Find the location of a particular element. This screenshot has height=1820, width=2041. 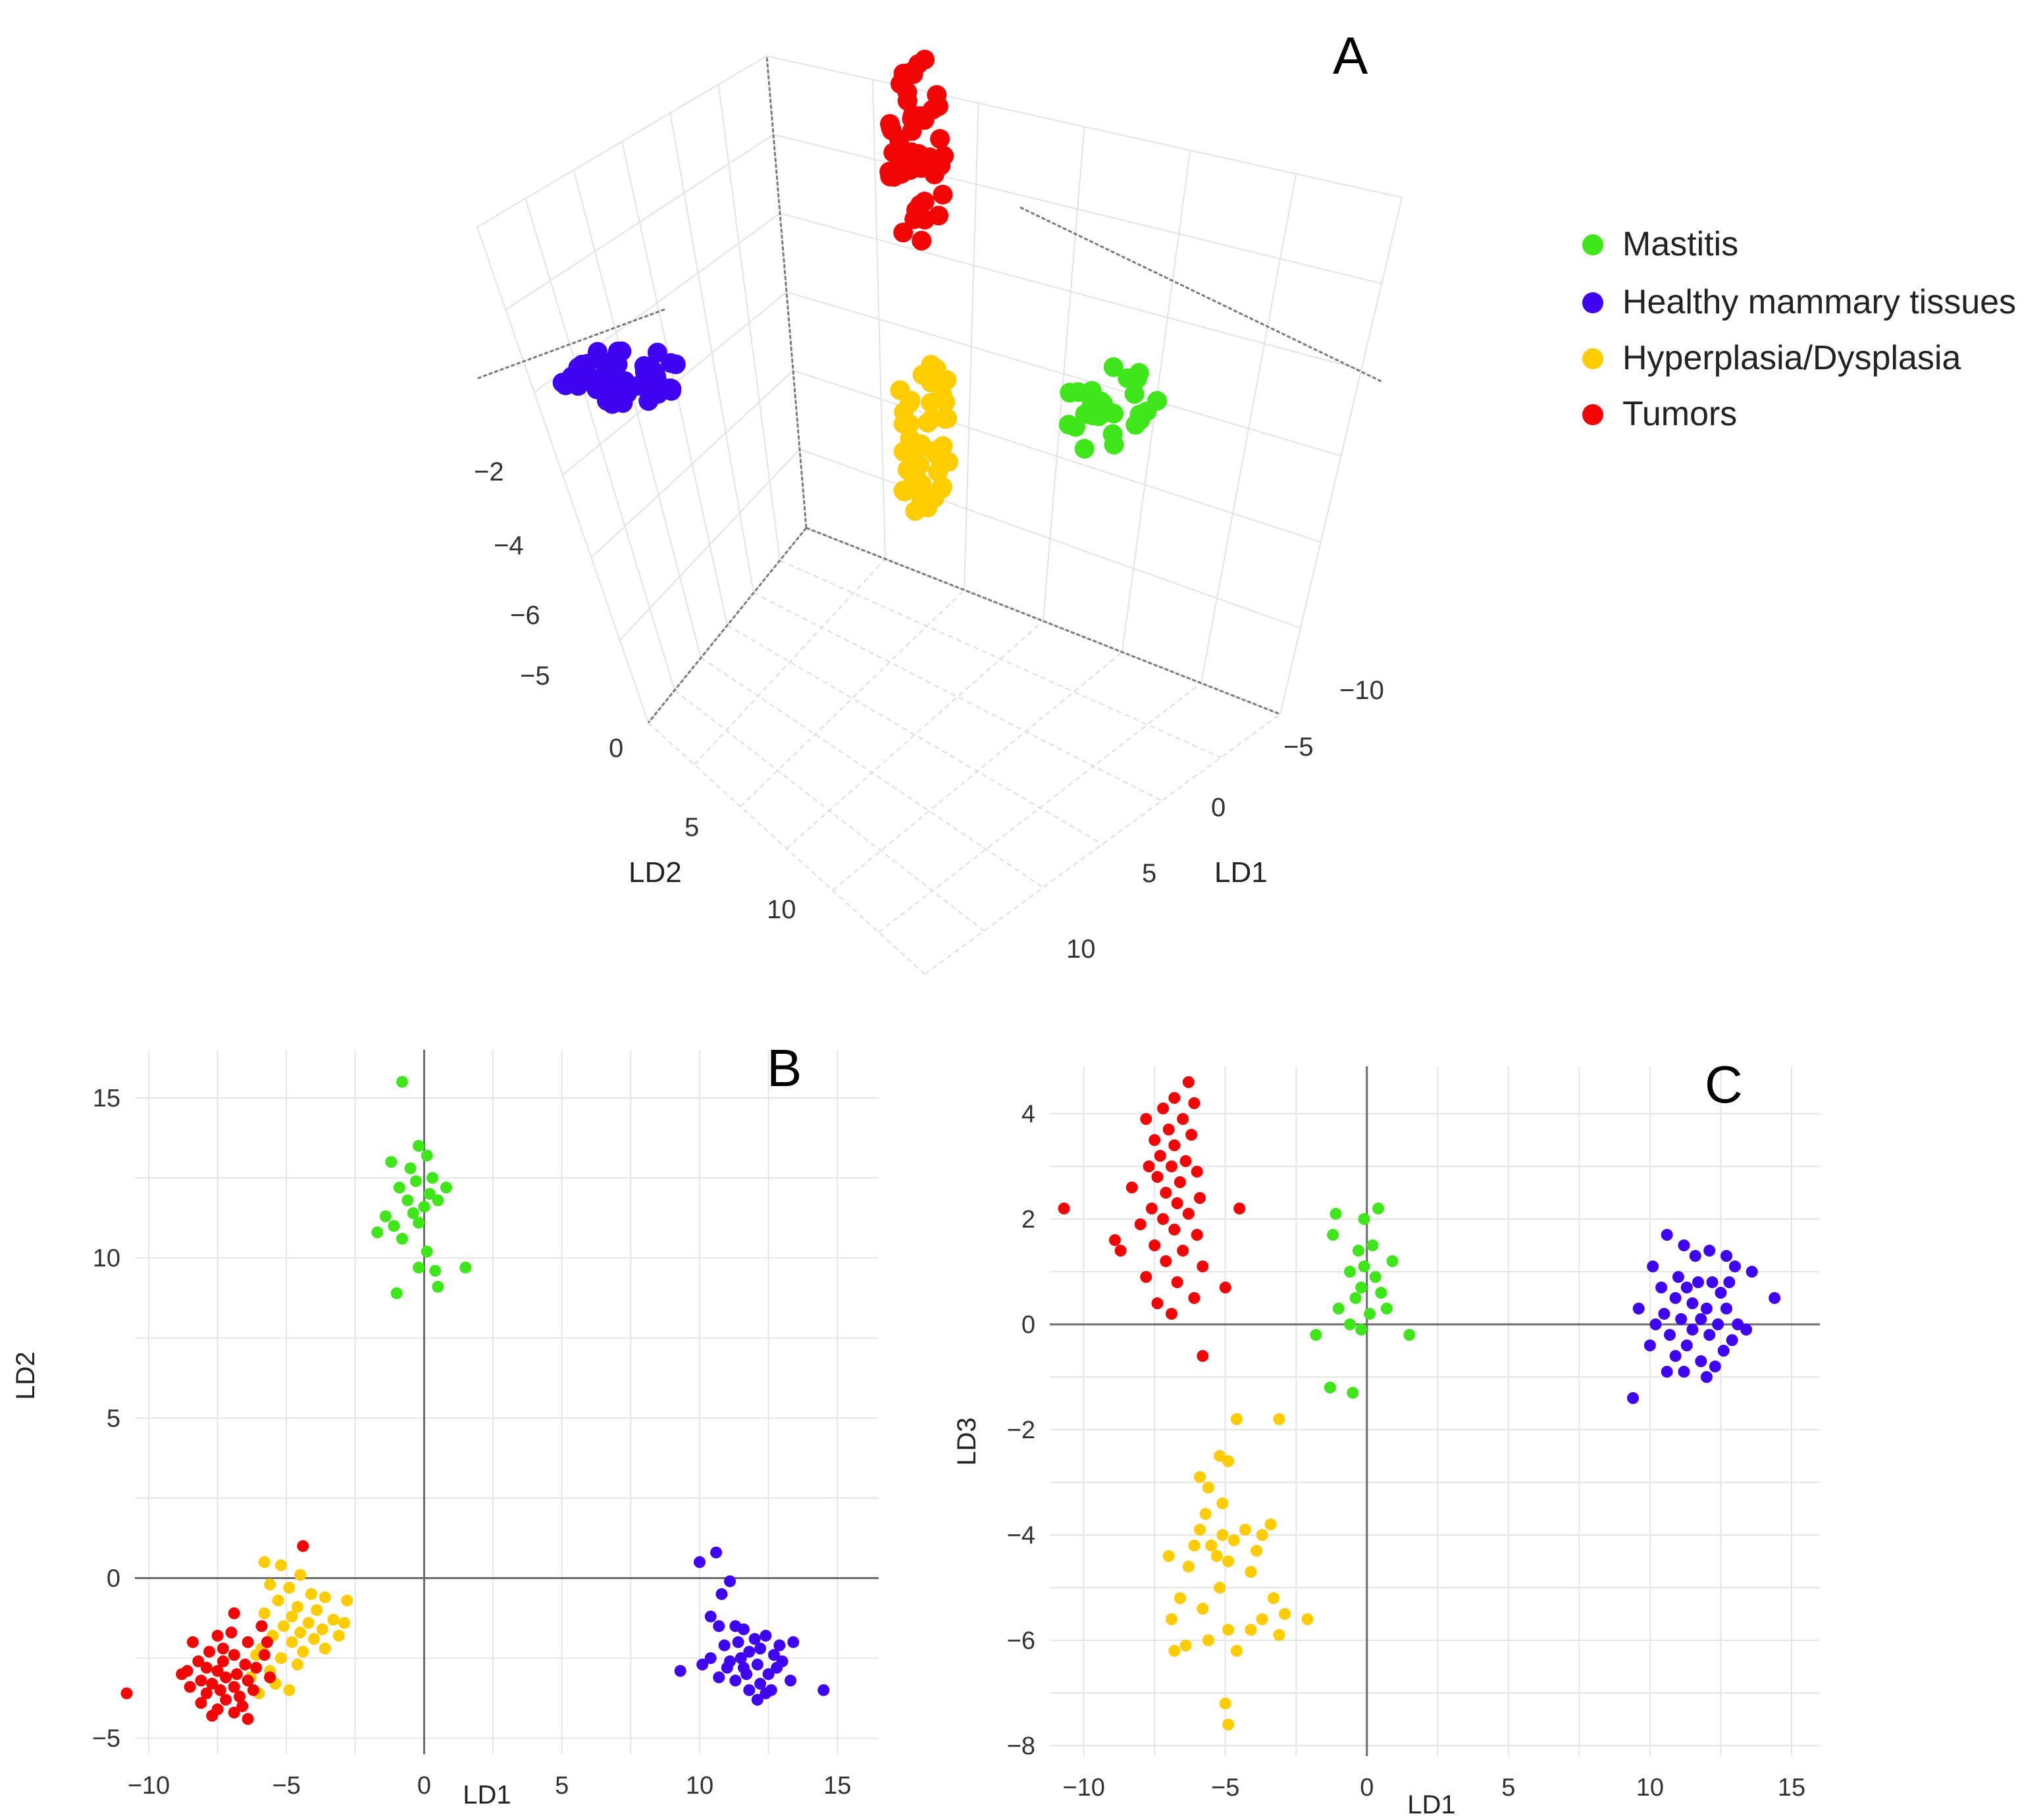

panel-a-tick-labels: −10 −5 0 5 10 0 5 10 −2 −4 −6 −5 is located at coordinates (929, 710).